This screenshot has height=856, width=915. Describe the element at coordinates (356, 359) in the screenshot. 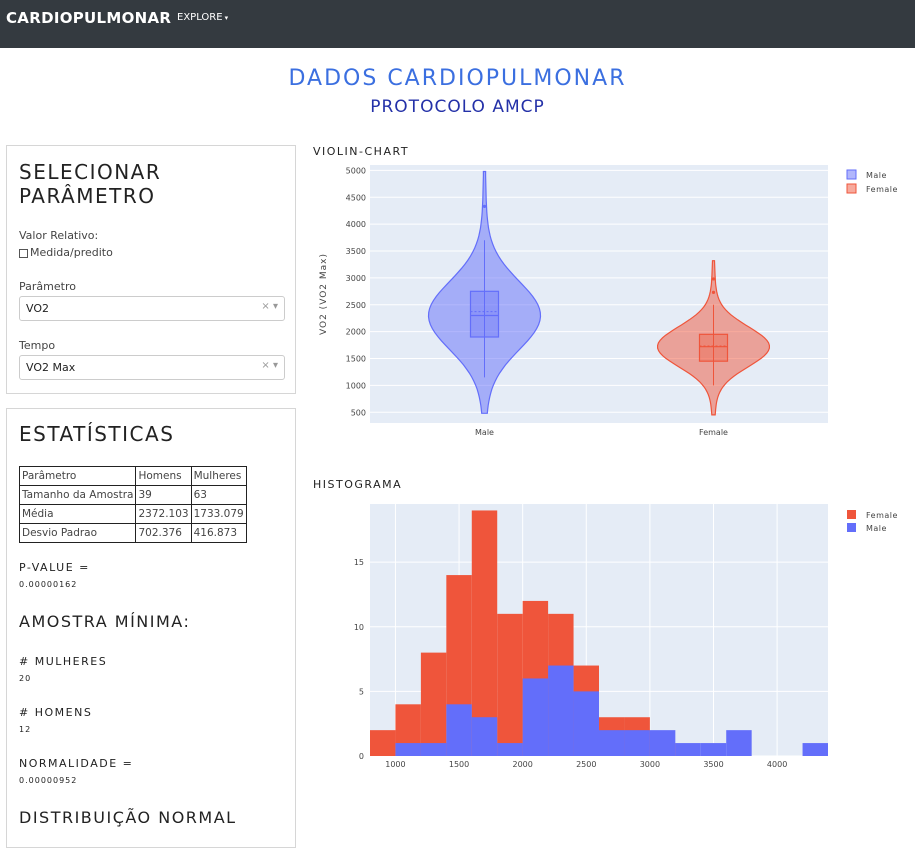

I see `y-tick-label: 1500` at that location.